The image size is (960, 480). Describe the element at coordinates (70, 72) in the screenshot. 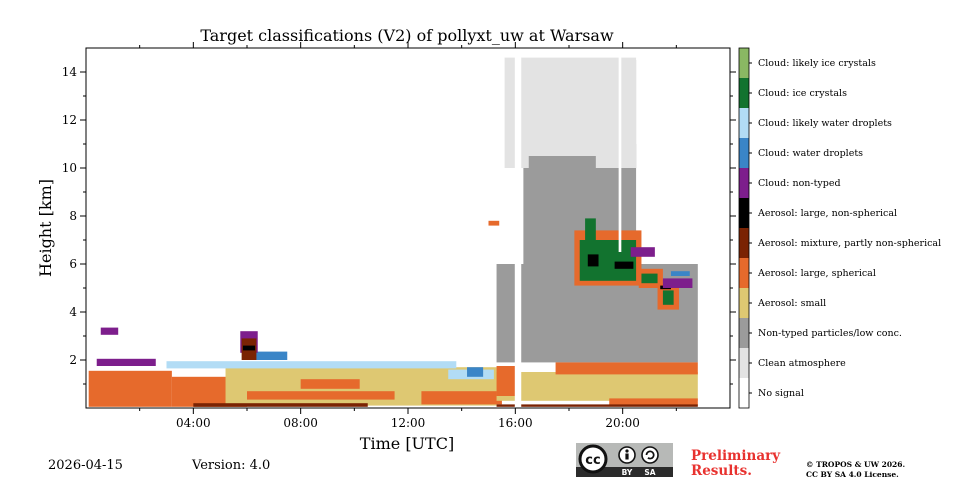

I see `y-tick-label-6: 14` at that location.